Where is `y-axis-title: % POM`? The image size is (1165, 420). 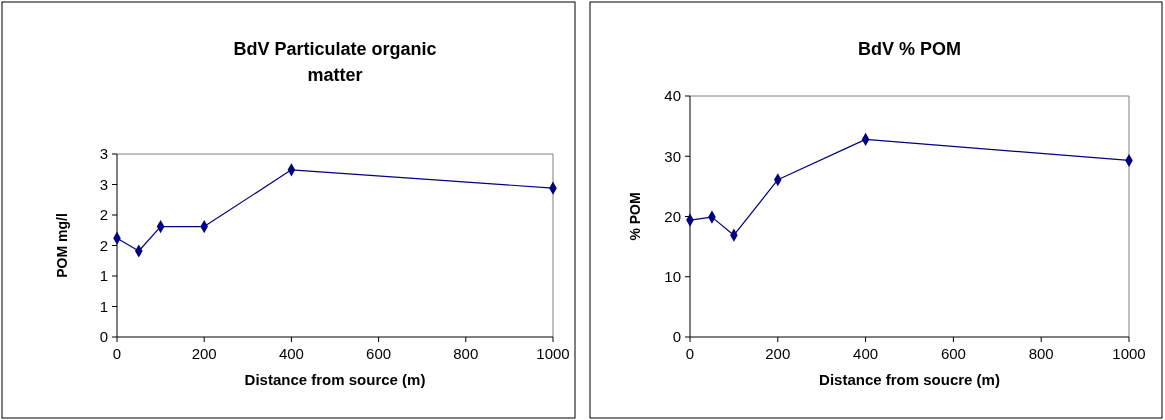
y-axis-title: % POM is located at coordinates (635, 216).